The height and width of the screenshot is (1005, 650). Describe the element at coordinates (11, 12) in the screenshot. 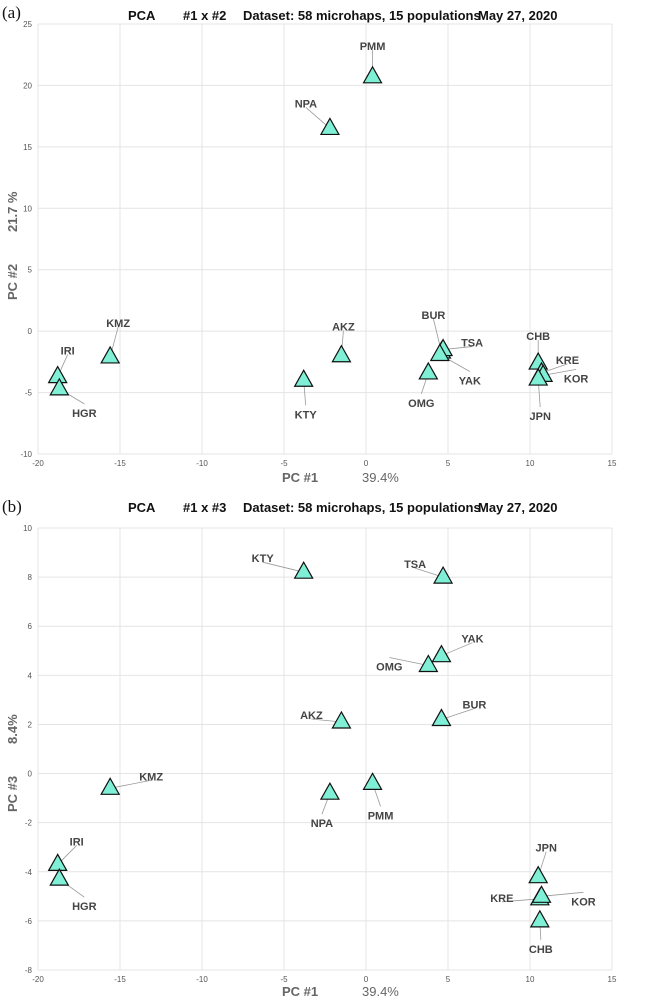

I see `panel-label: (a)` at that location.